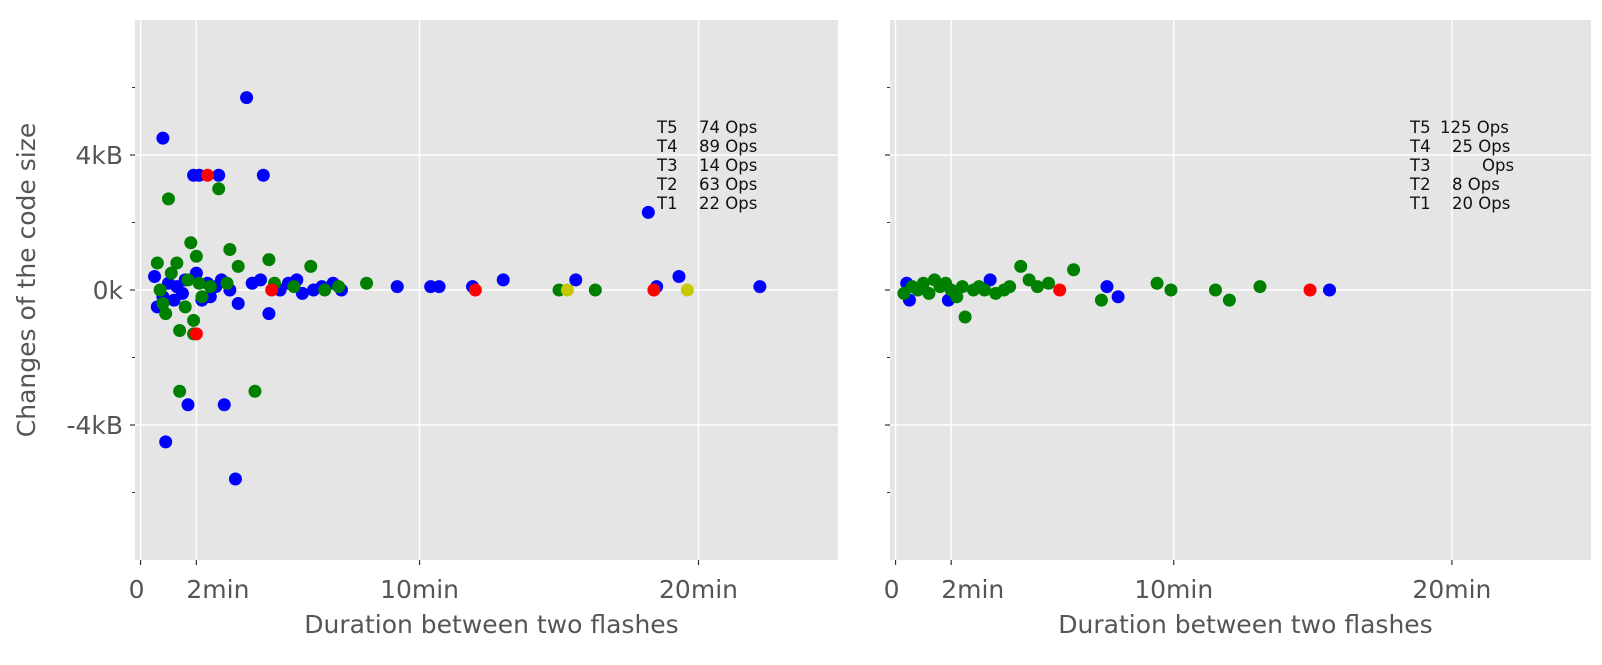 This screenshot has height=665, width=1602. Describe the element at coordinates (687, 290) in the screenshot. I see `data-point-t3` at that location.